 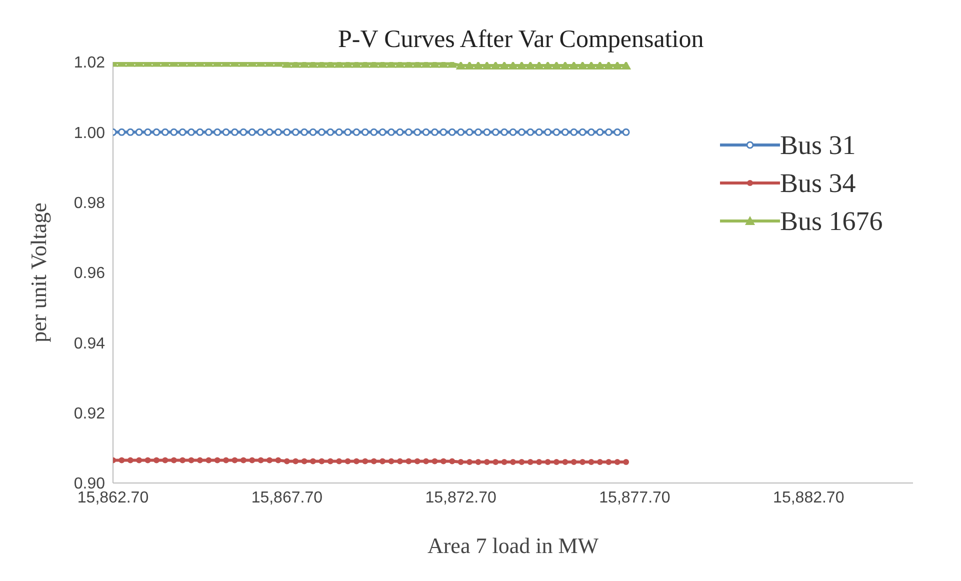 What do you see at coordinates (90, 63) in the screenshot?
I see `y-tick-label: 1.02` at bounding box center [90, 63].